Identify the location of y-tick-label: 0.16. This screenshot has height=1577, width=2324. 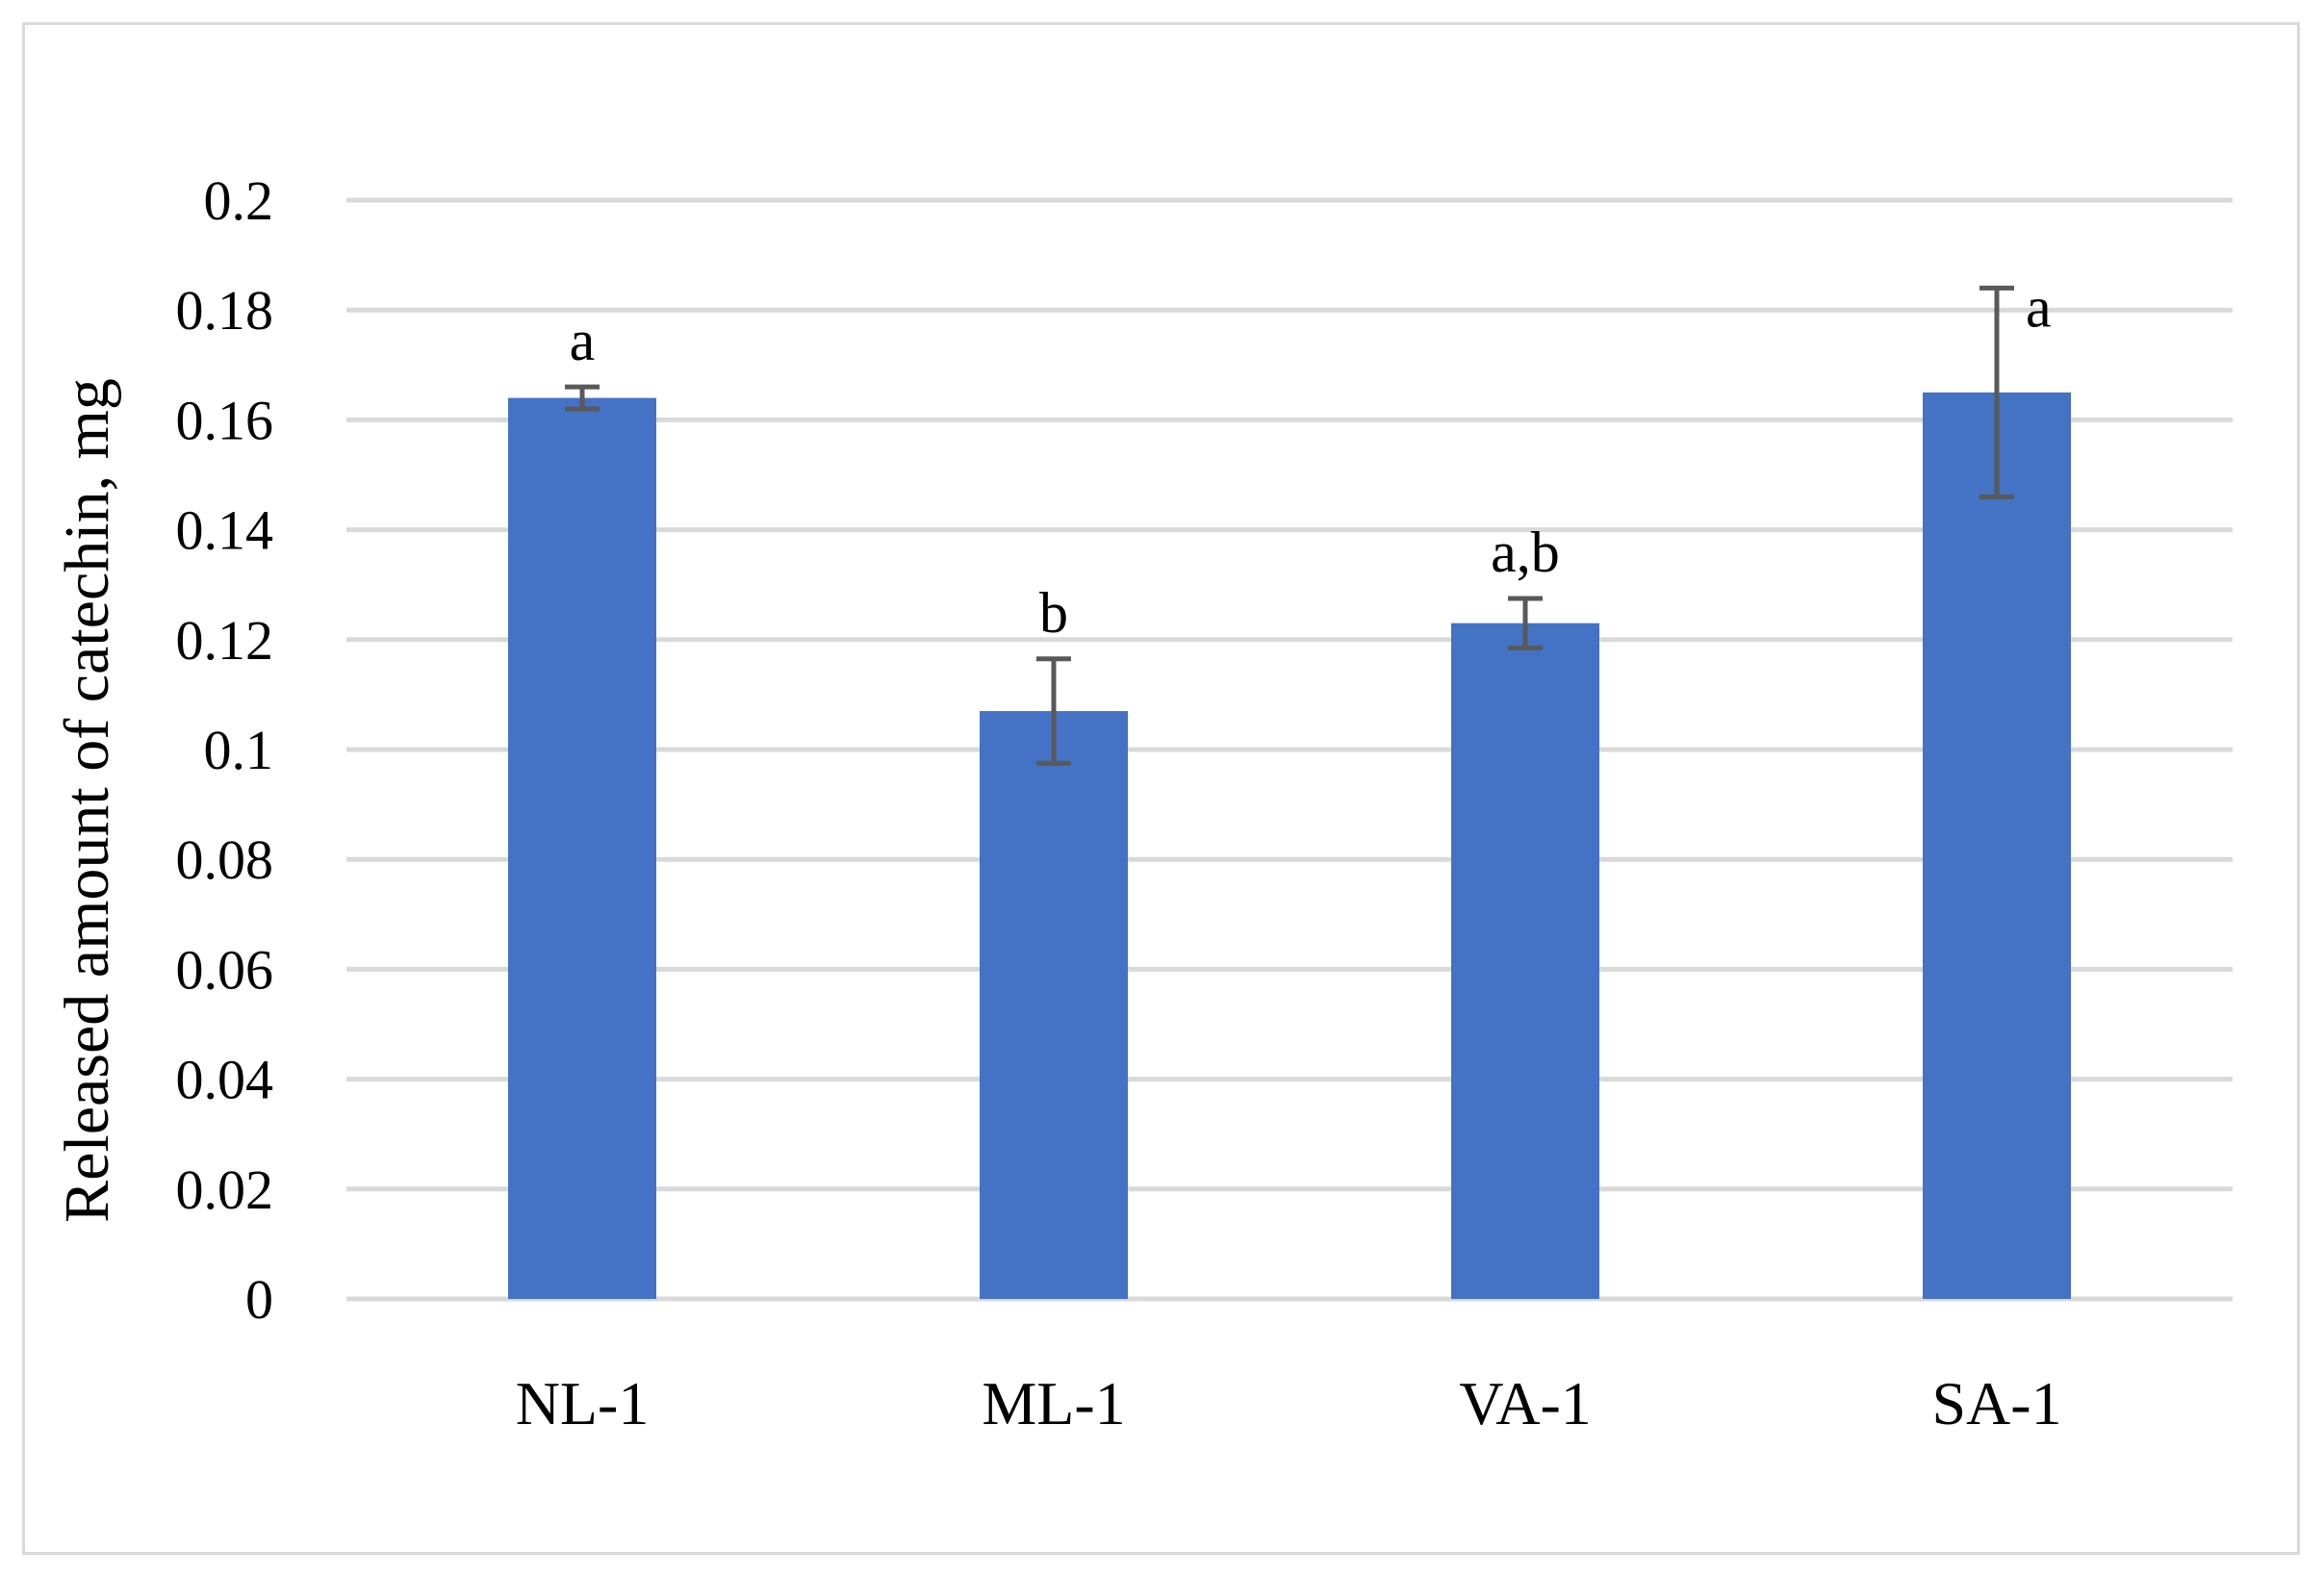
(225, 420).